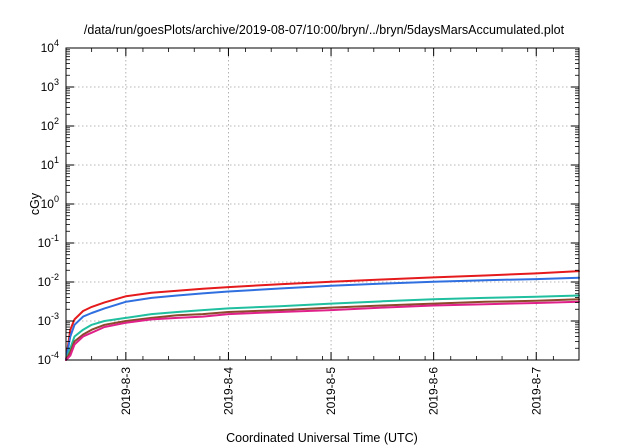  Describe the element at coordinates (56, 82) in the screenshot. I see `y-tick-exponent: 3` at that location.